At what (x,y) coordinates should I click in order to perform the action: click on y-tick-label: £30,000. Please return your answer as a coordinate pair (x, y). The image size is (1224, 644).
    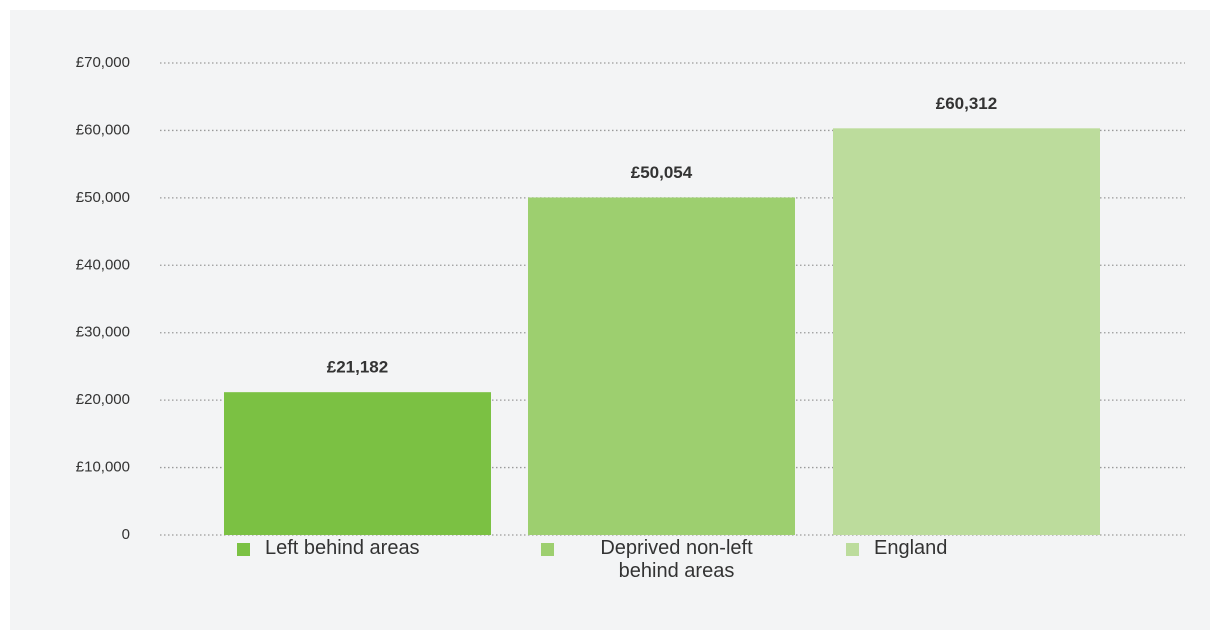
    Looking at the image, I should click on (103, 332).